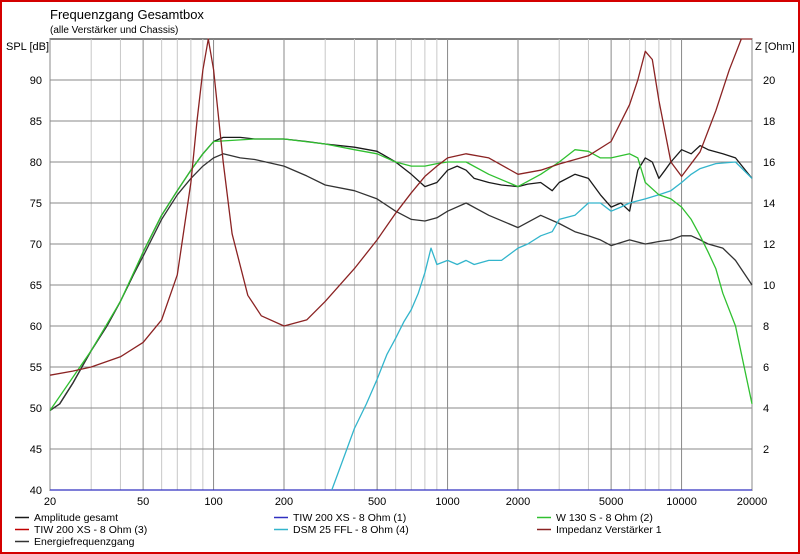  Describe the element at coordinates (84, 542) in the screenshot. I see `legend-label: Energiefrequenzgang` at that location.